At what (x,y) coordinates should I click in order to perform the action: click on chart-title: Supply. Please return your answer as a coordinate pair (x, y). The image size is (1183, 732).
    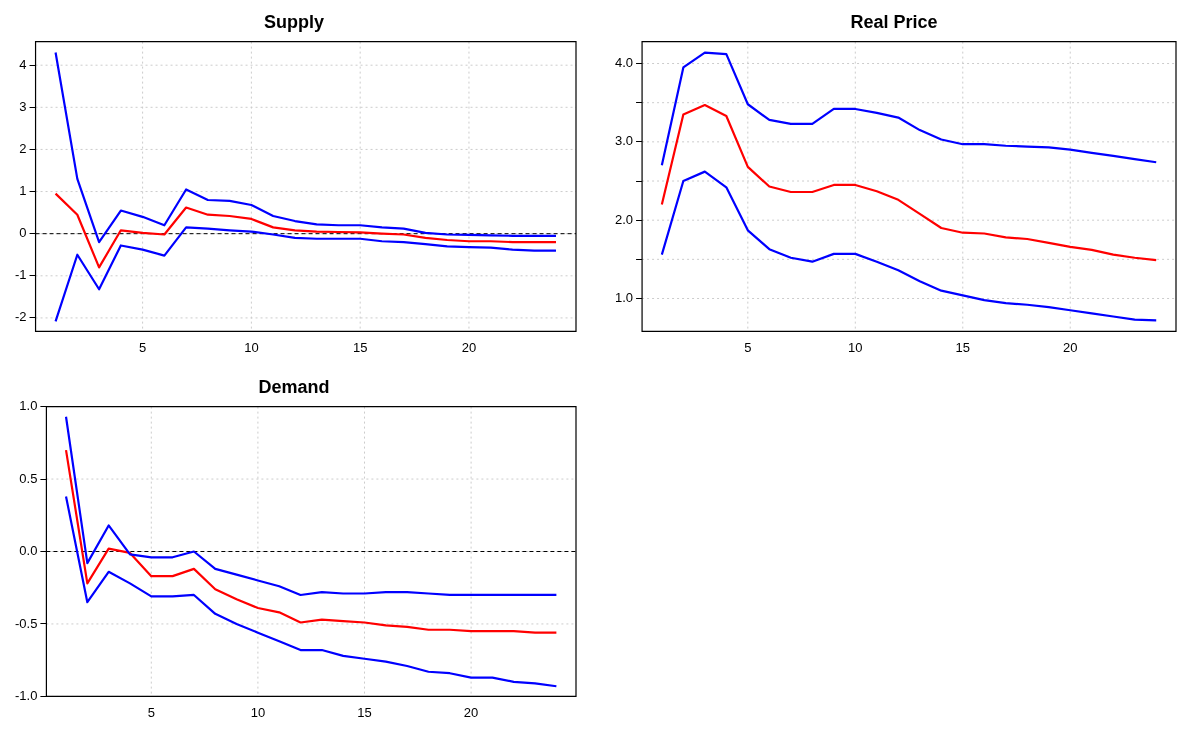
    Looking at the image, I should click on (294, 21).